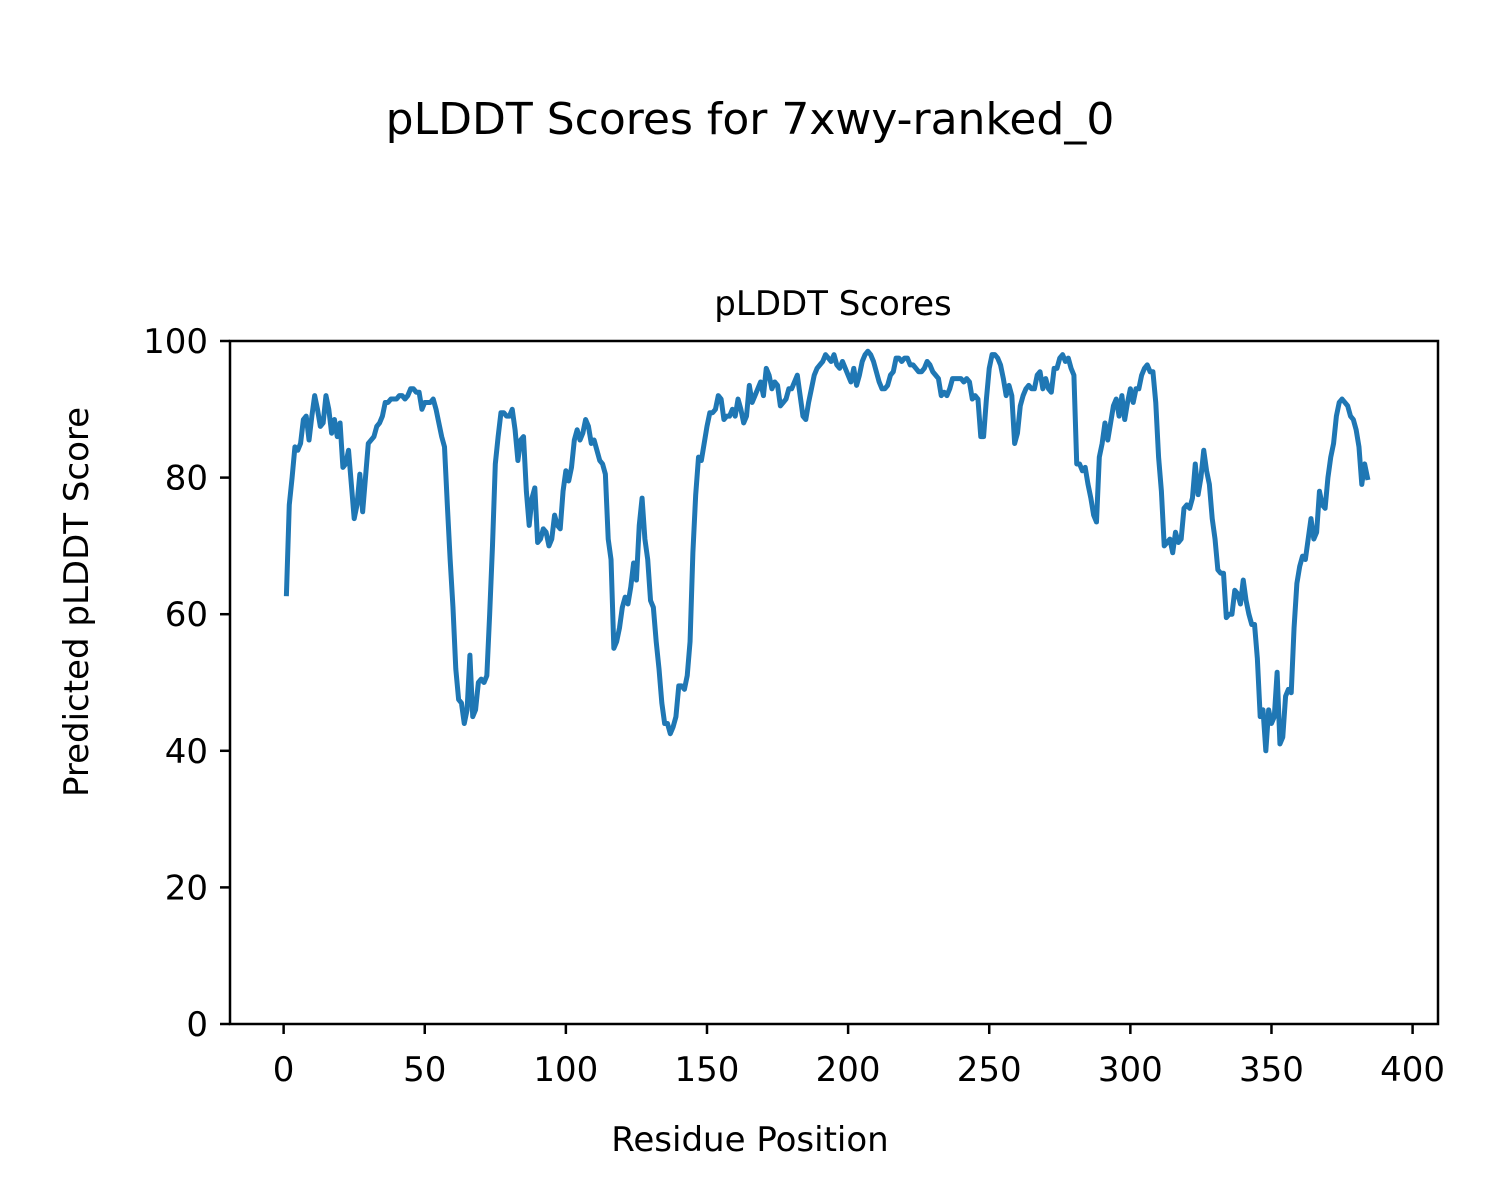 This screenshot has width=1500, height=1200. Describe the element at coordinates (197, 1025) in the screenshot. I see `y-tick-label: 0` at that location.